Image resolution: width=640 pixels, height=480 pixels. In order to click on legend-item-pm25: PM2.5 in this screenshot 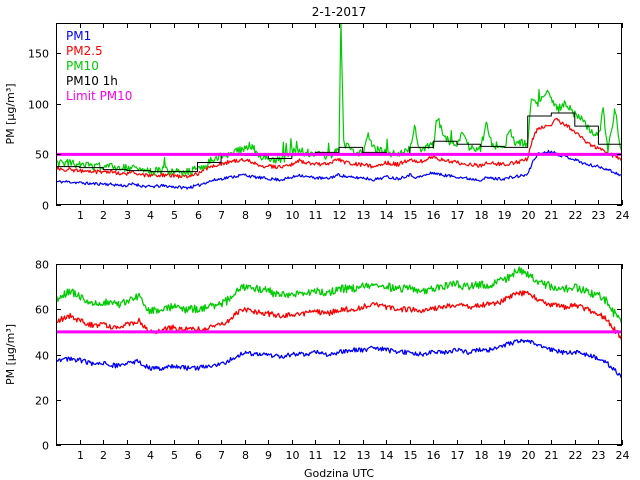, I will do `click(84, 51)`.